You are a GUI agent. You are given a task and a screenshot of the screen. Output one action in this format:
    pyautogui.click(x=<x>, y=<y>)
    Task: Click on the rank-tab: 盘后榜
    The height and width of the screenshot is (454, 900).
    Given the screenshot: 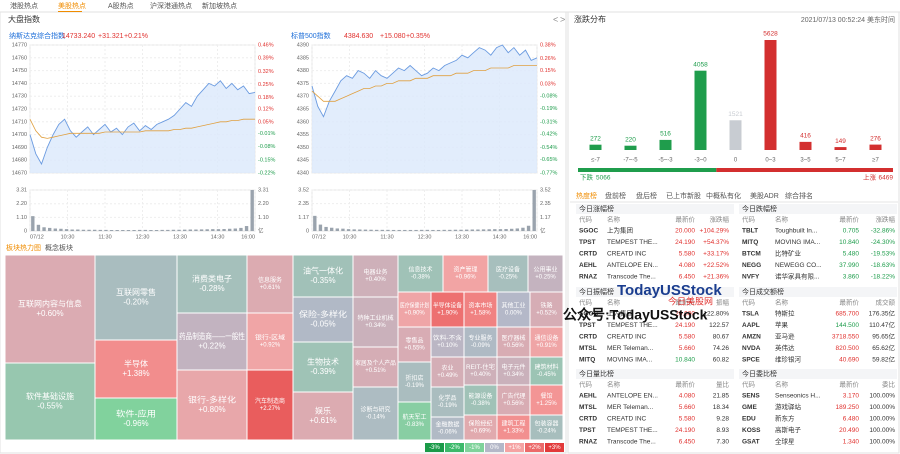 What is the action you would take?
    pyautogui.click(x=646, y=195)
    